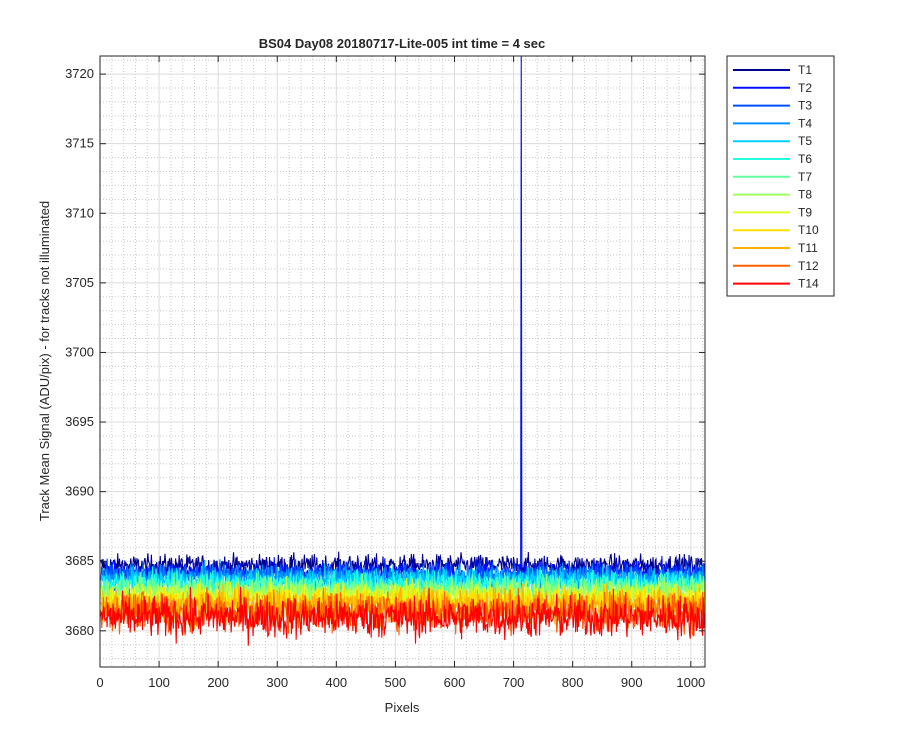 The image size is (900, 755). Describe the element at coordinates (808, 284) in the screenshot. I see `legend-label-T14: T14` at that location.